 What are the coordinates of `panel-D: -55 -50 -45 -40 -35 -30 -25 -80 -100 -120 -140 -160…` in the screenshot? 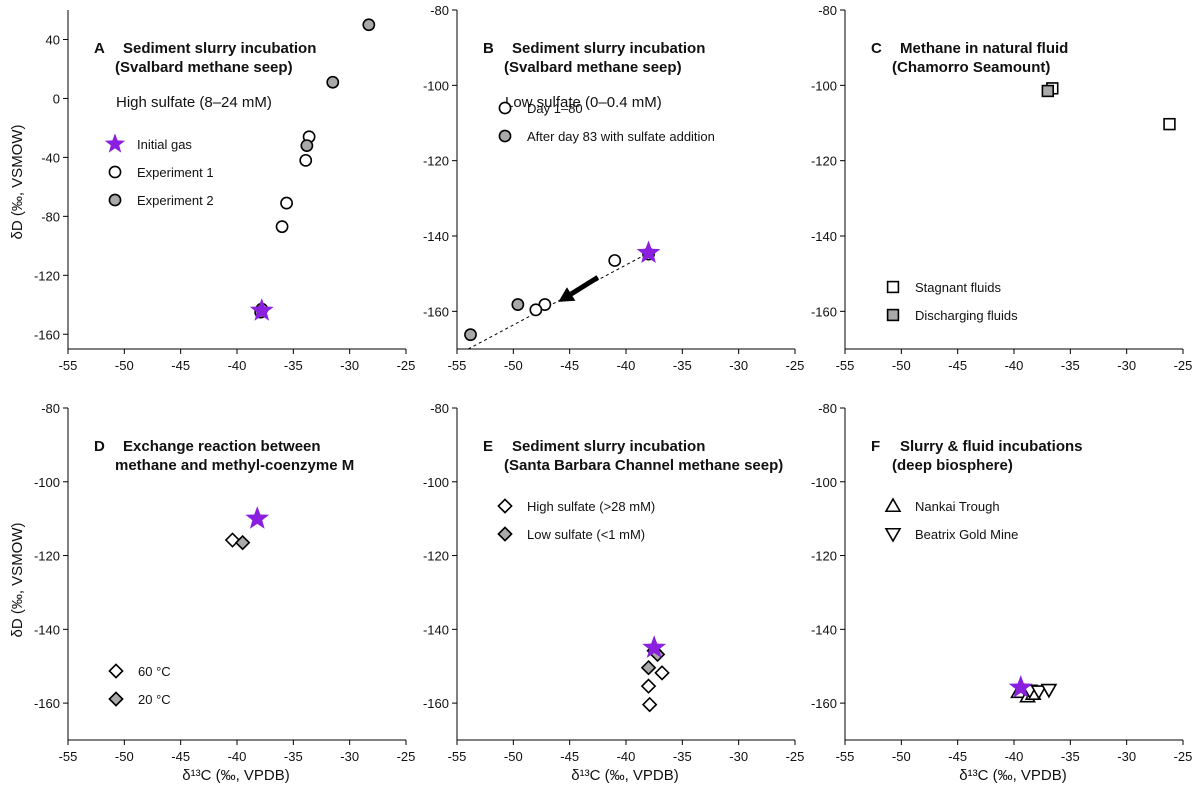 It's located at (224, 582).